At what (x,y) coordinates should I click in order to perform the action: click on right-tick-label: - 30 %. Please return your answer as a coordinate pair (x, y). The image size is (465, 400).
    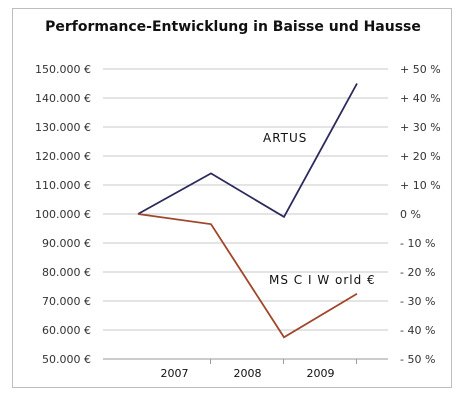
    Looking at the image, I should click on (417, 301).